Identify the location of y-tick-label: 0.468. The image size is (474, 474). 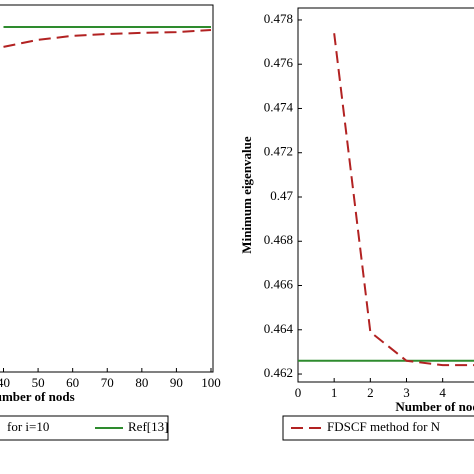
(278, 239).